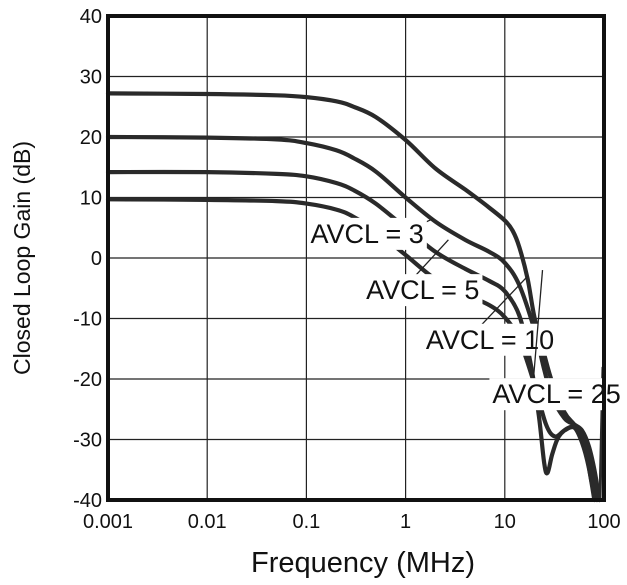  I want to click on x-tick-label: 1, so click(405, 522).